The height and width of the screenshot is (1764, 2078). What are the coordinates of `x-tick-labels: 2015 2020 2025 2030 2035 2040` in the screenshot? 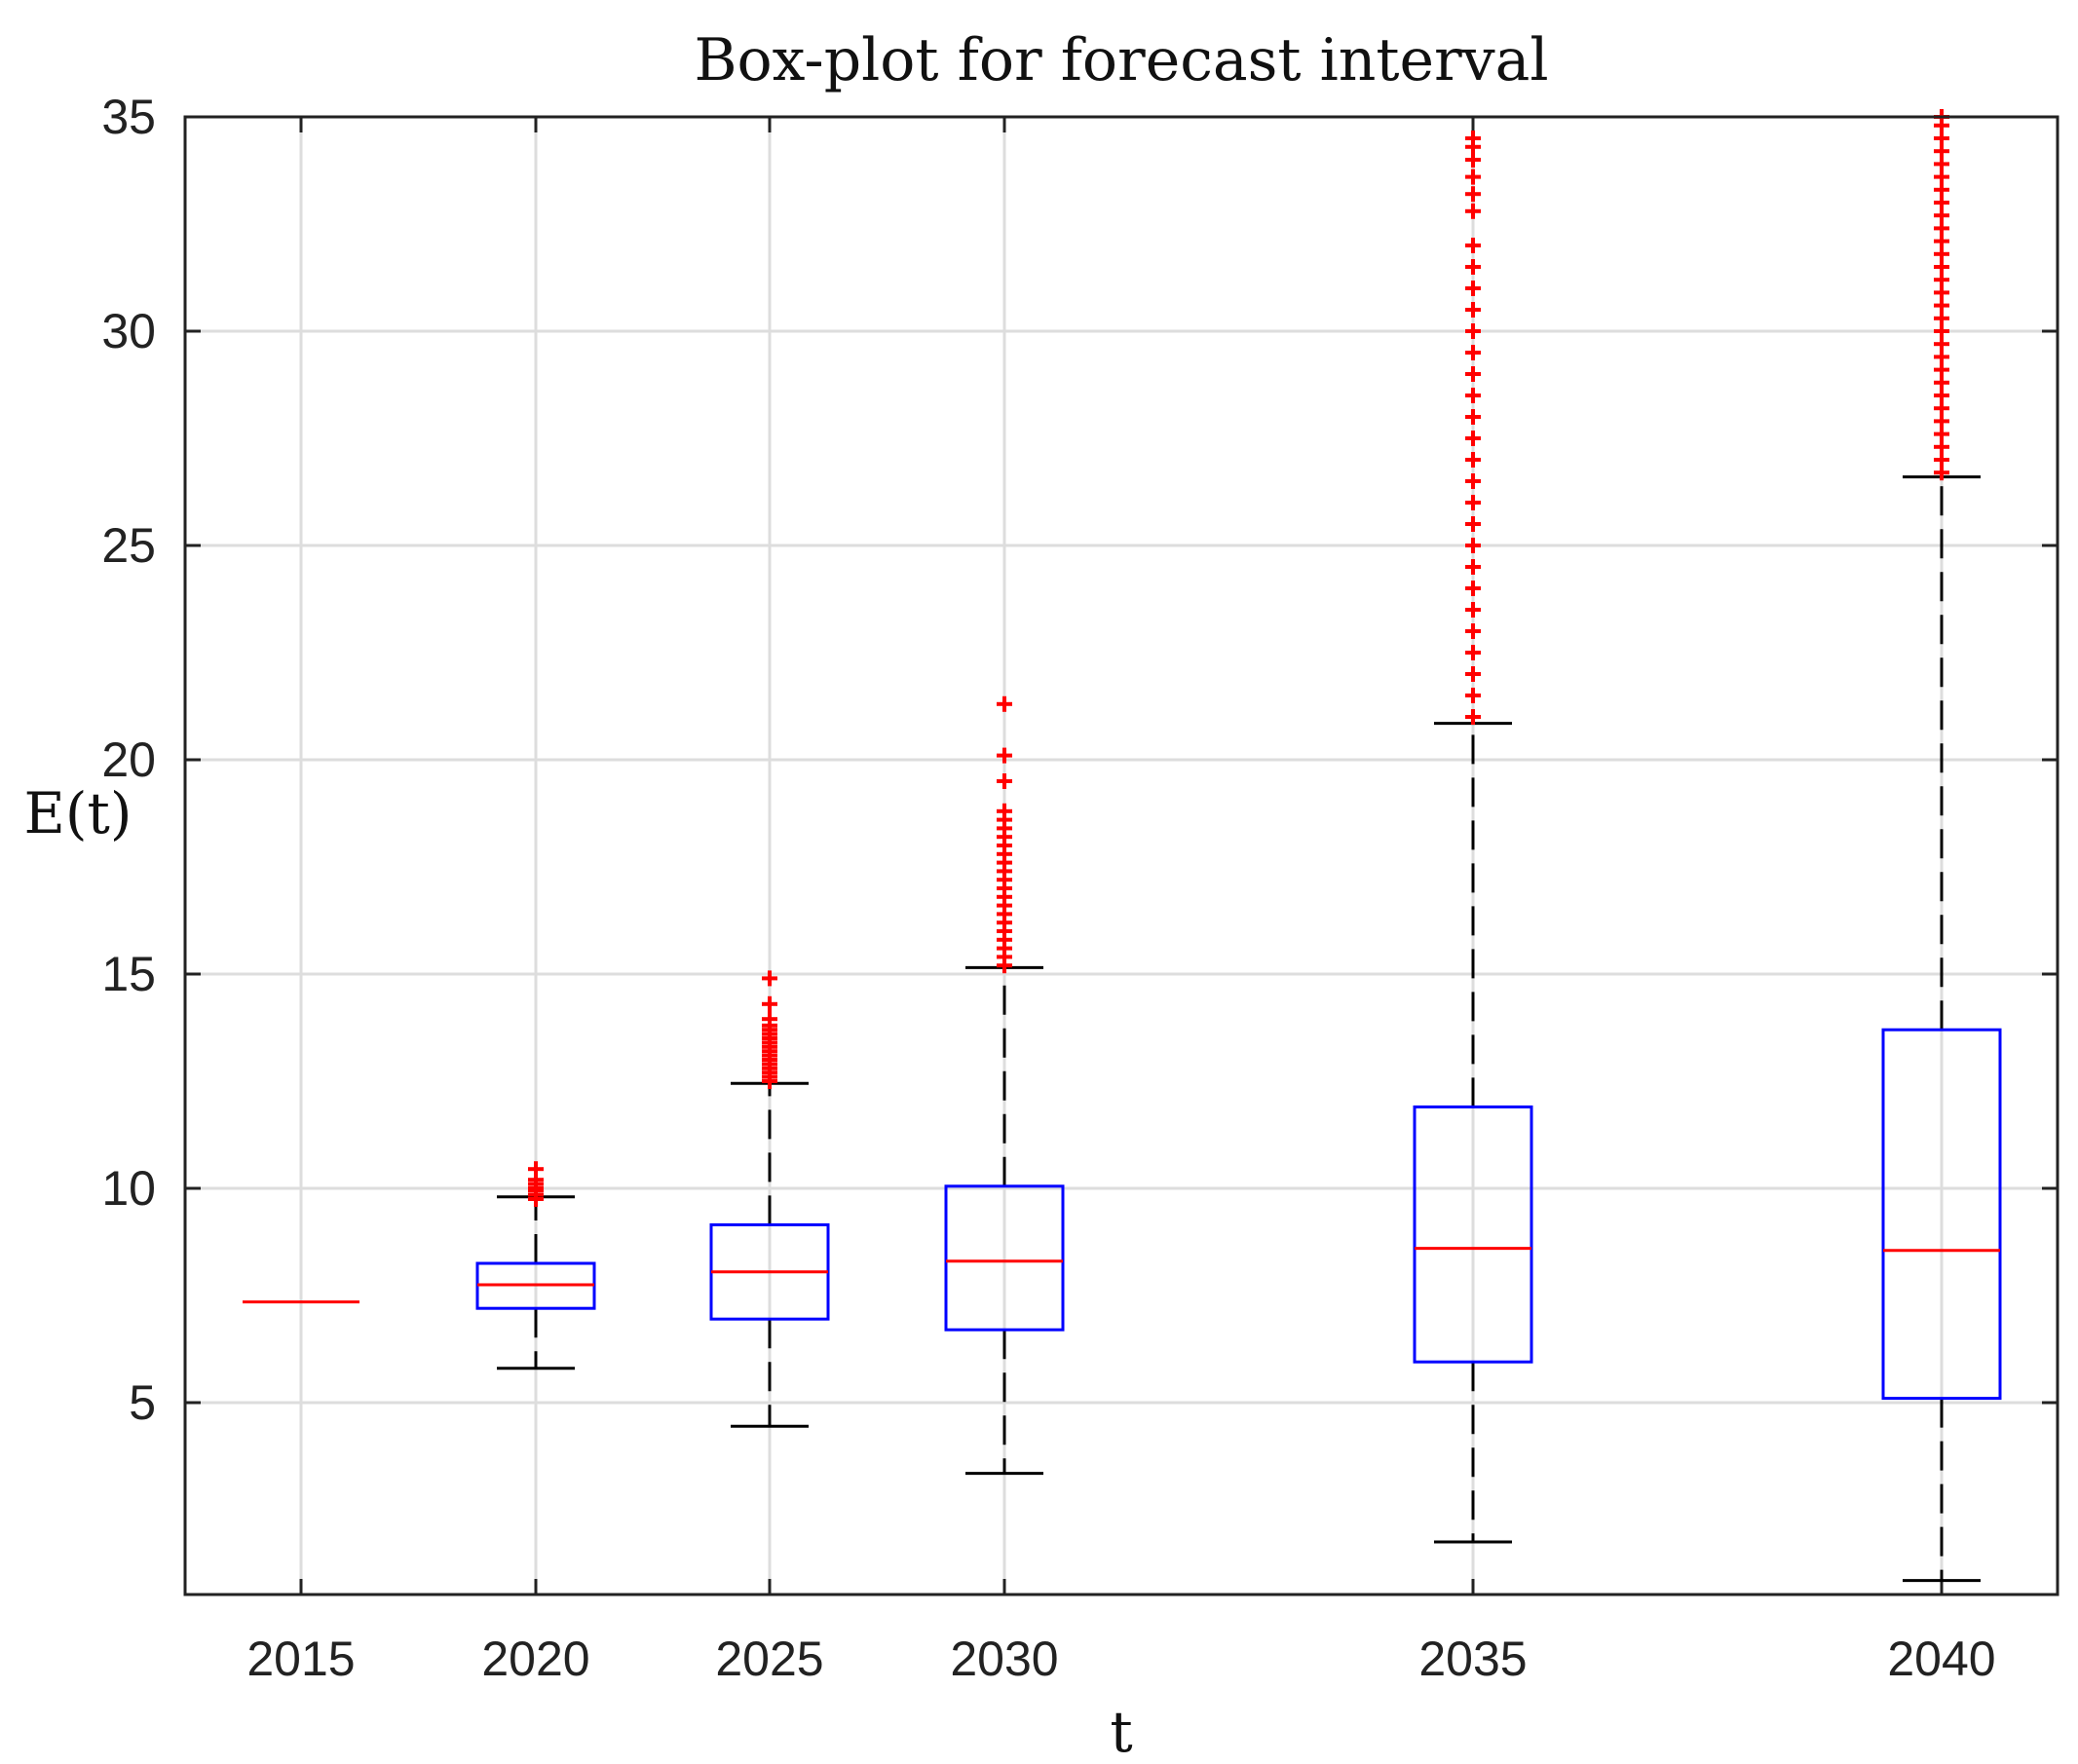 It's located at (1120, 1659).